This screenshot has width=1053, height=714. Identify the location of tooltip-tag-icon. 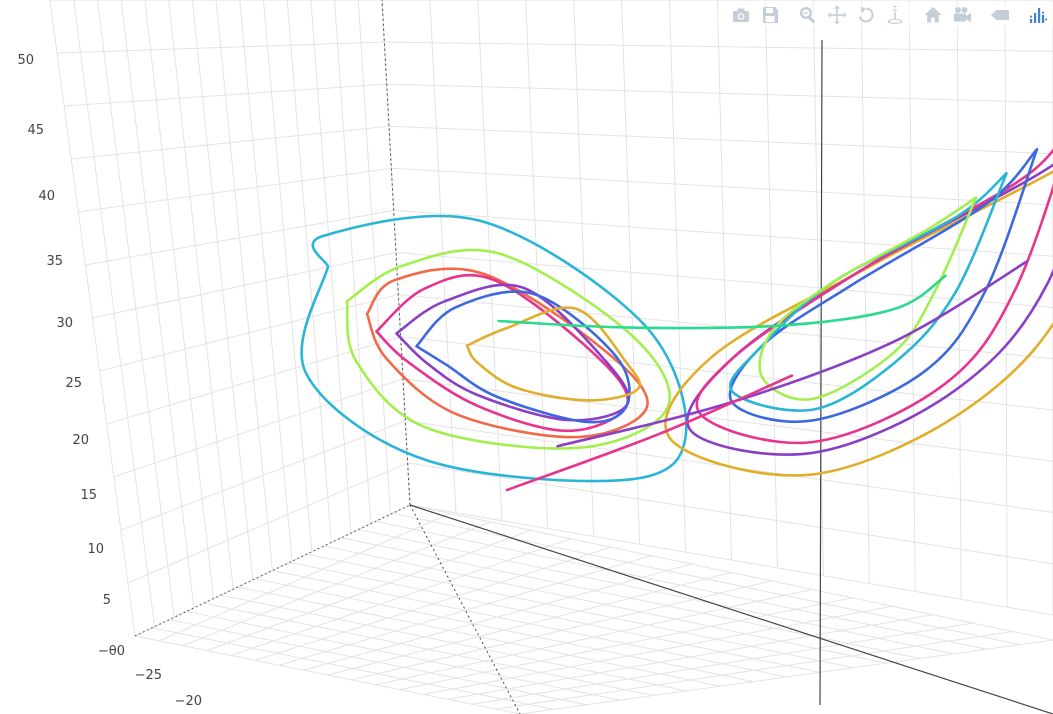
(1000, 15).